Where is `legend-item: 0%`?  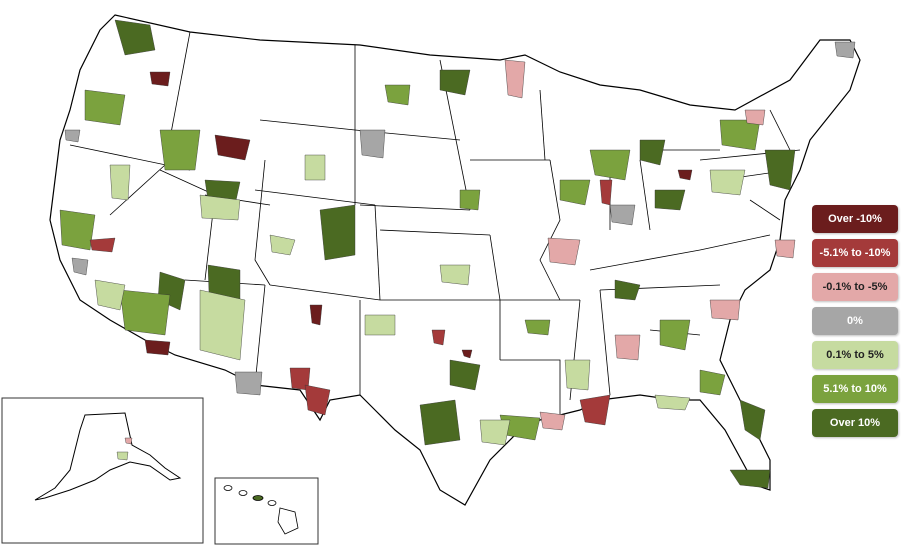
legend-item: 0% is located at coordinates (855, 321).